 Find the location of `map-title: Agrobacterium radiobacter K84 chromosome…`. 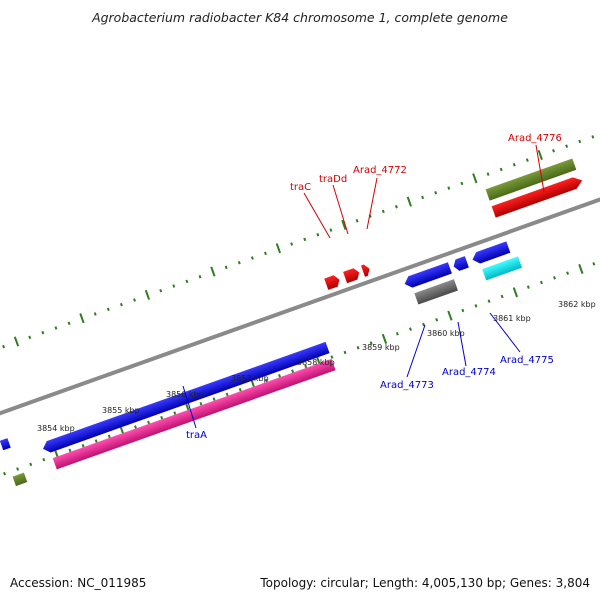

map-title: Agrobacterium radiobacter K84 chromosome… is located at coordinates (300, 17).